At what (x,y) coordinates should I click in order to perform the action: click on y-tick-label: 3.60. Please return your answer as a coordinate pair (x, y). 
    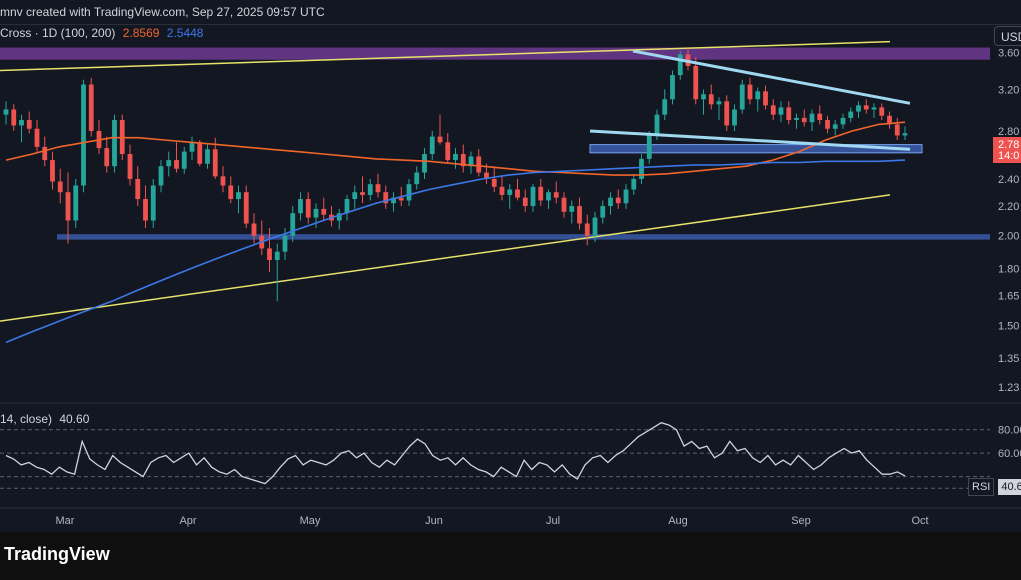
    Looking at the image, I should click on (1008, 54).